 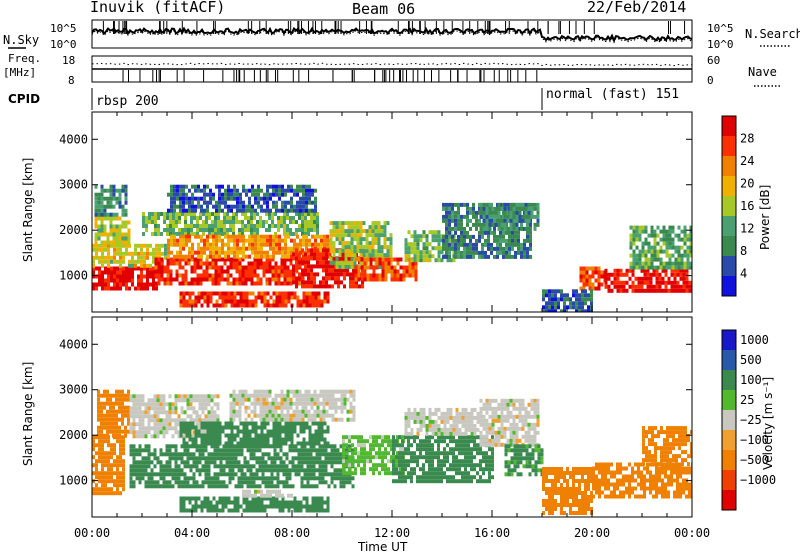 What do you see at coordinates (73, 276) in the screenshot?
I see `y-tick-label: 1000` at bounding box center [73, 276].